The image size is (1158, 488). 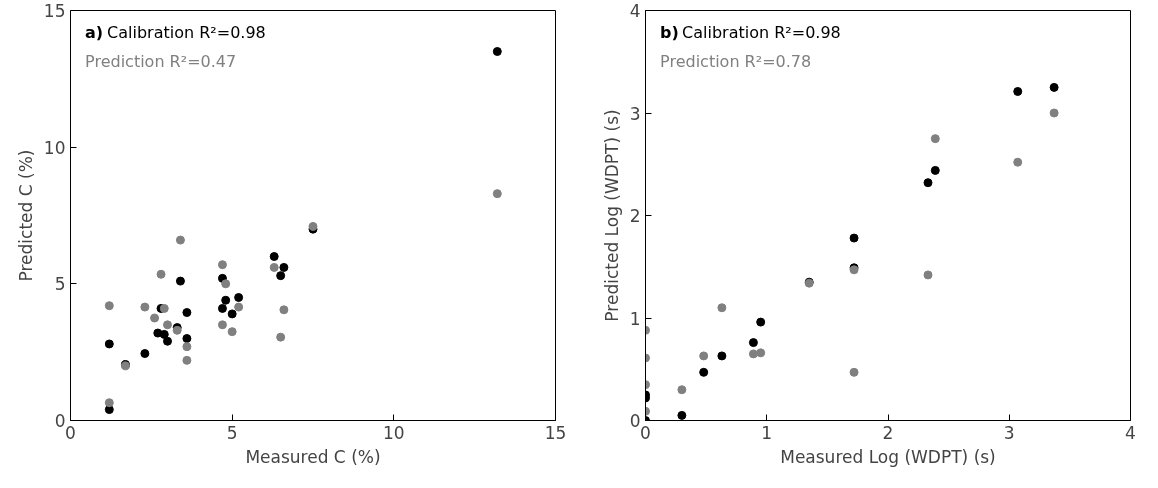 I want to click on y-tick-label: 5, so click(x=60, y=284).